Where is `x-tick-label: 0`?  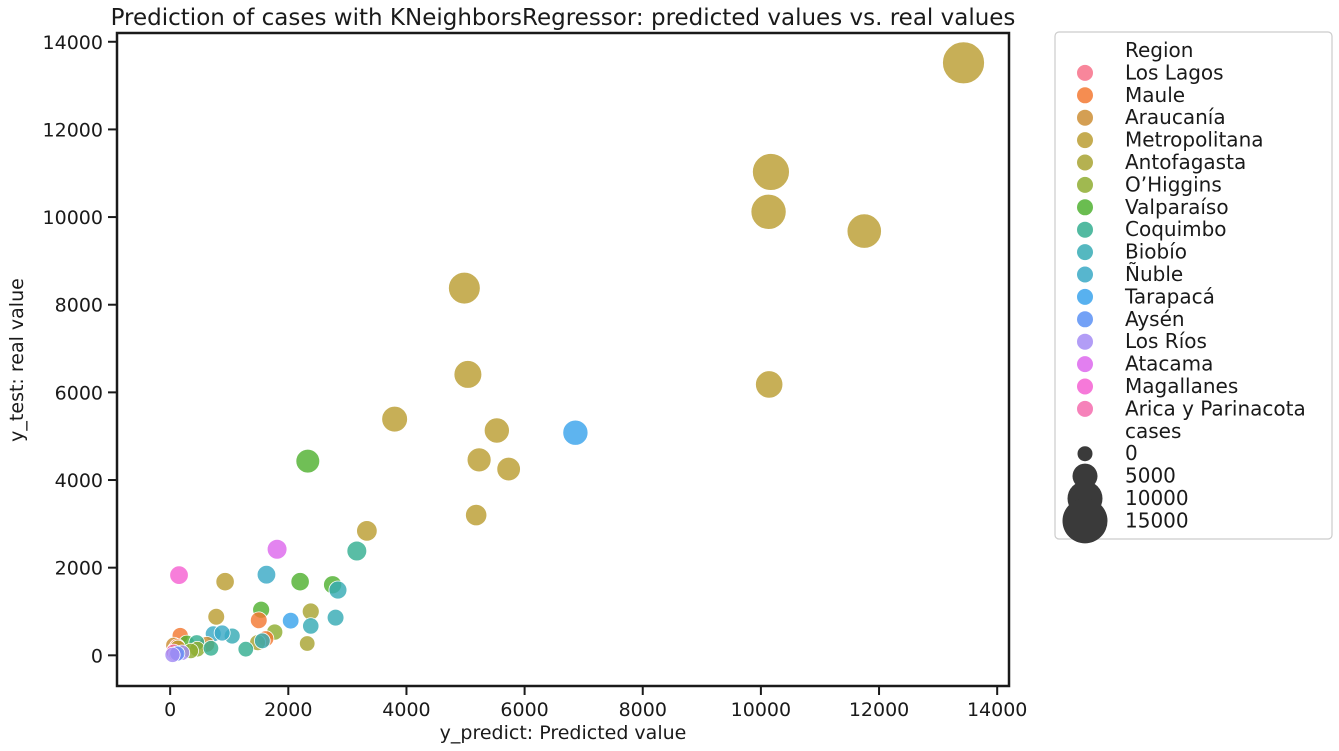
x-tick-label: 0 is located at coordinates (170, 710).